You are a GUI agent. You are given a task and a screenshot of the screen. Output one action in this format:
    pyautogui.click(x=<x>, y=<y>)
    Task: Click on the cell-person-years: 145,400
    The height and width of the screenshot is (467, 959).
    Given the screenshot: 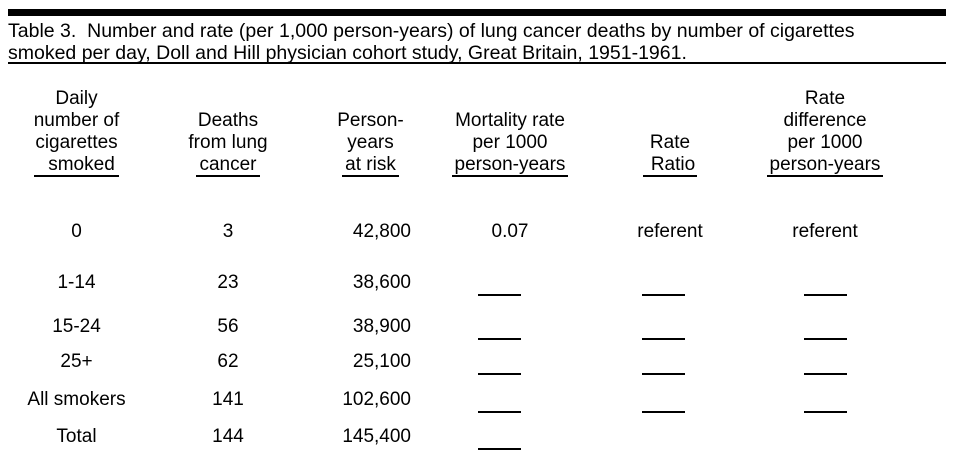 What is the action you would take?
    pyautogui.click(x=376, y=436)
    